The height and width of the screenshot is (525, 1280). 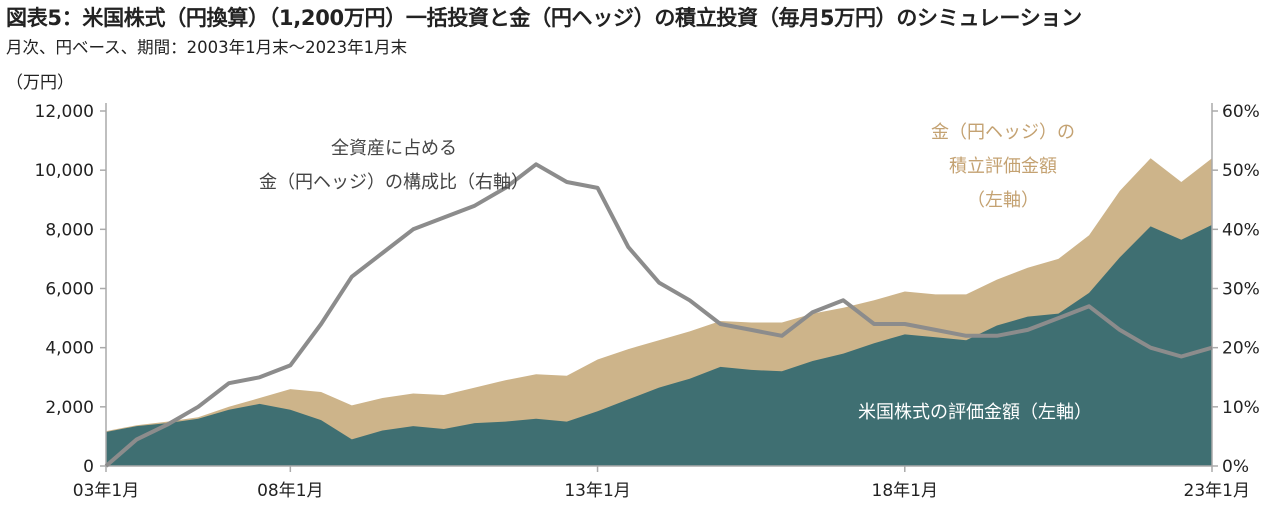 I want to click on x-tick-label: 08年1月, so click(x=290, y=491).